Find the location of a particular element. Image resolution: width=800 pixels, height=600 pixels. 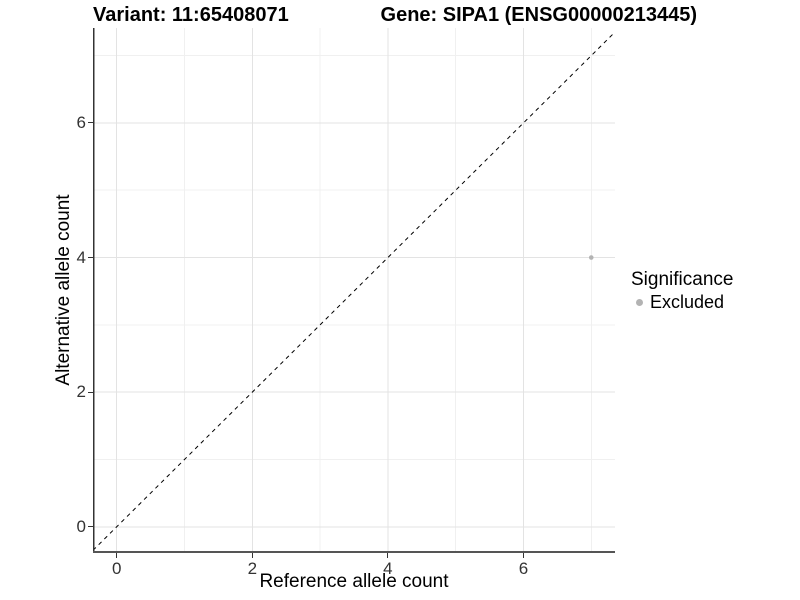

y-tick-label: 6 is located at coordinates (81, 122).